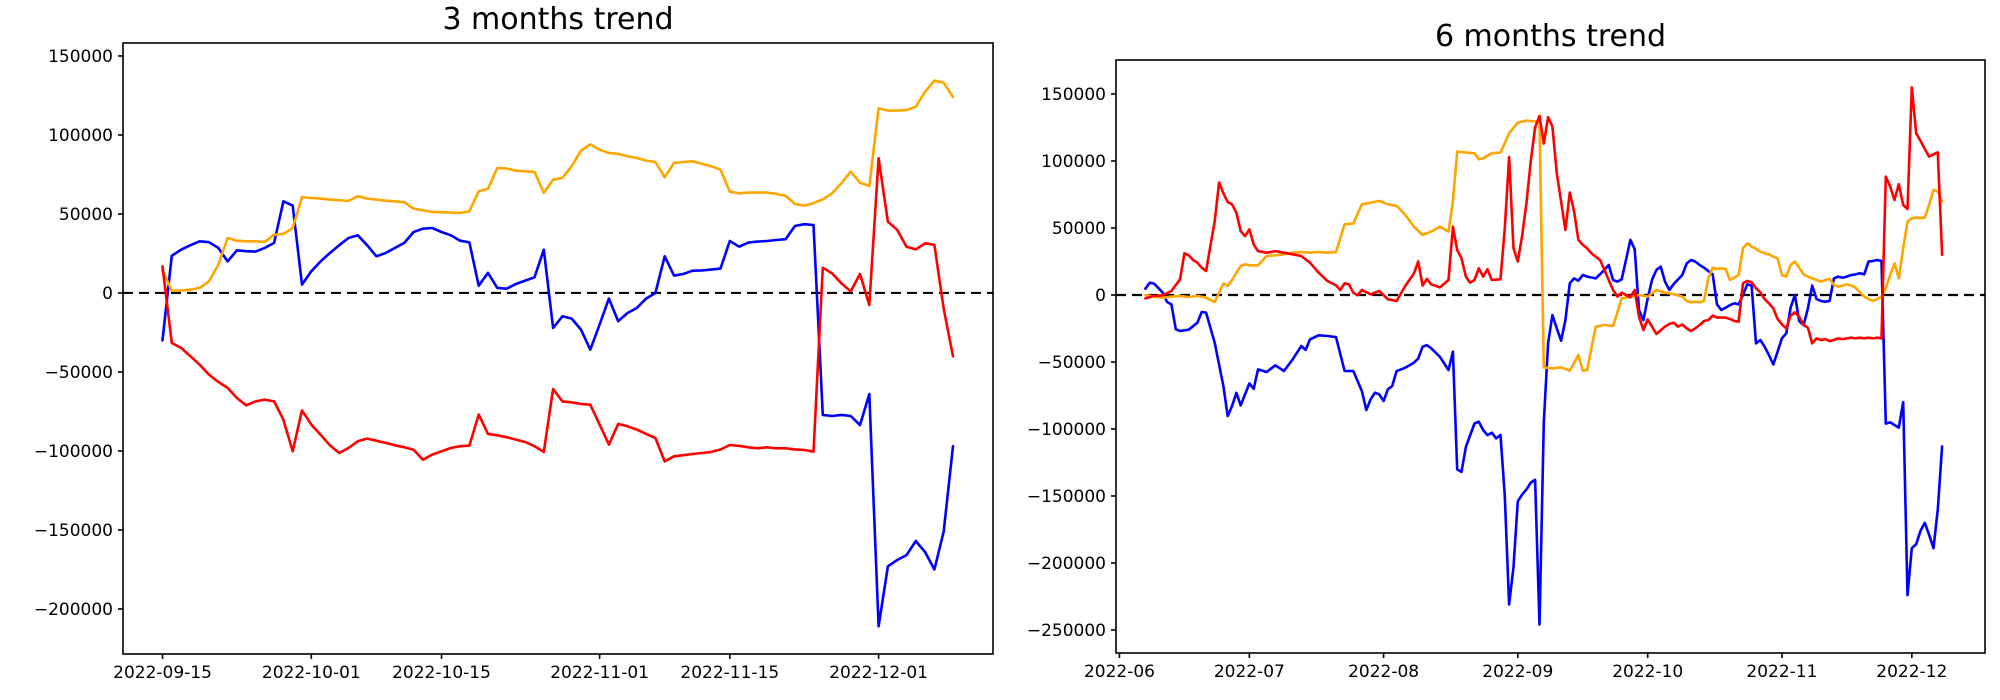  I want to click on chart-right-y-tick-label: −250000, so click(1066, 631).